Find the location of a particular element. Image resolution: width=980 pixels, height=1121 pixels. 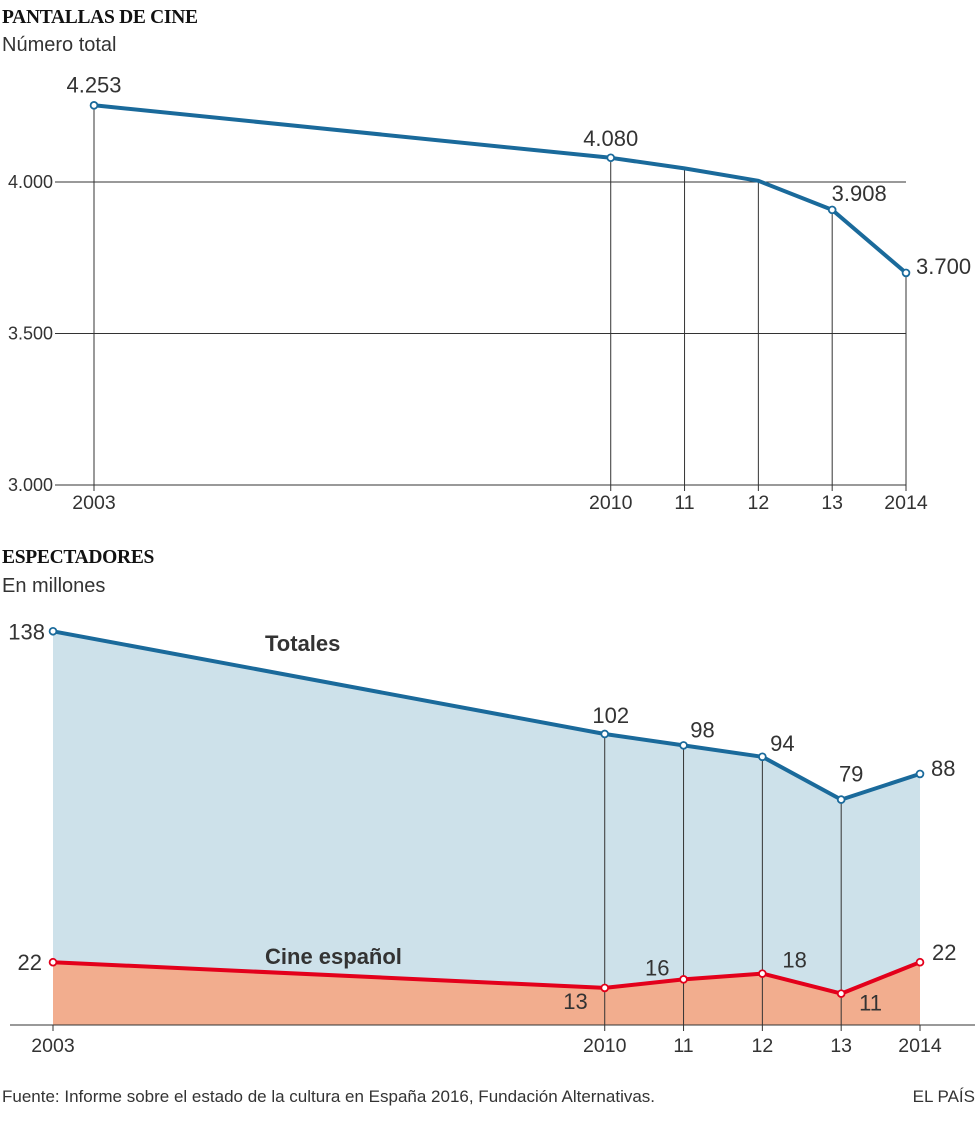

totales-data-label: 138 is located at coordinates (26, 631).